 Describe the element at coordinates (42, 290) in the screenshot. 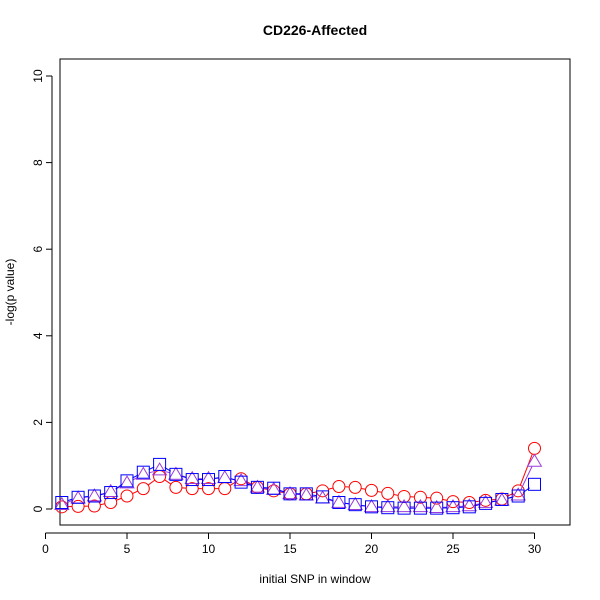

I see `y-axis: 0 2 4 6 8 10` at that location.